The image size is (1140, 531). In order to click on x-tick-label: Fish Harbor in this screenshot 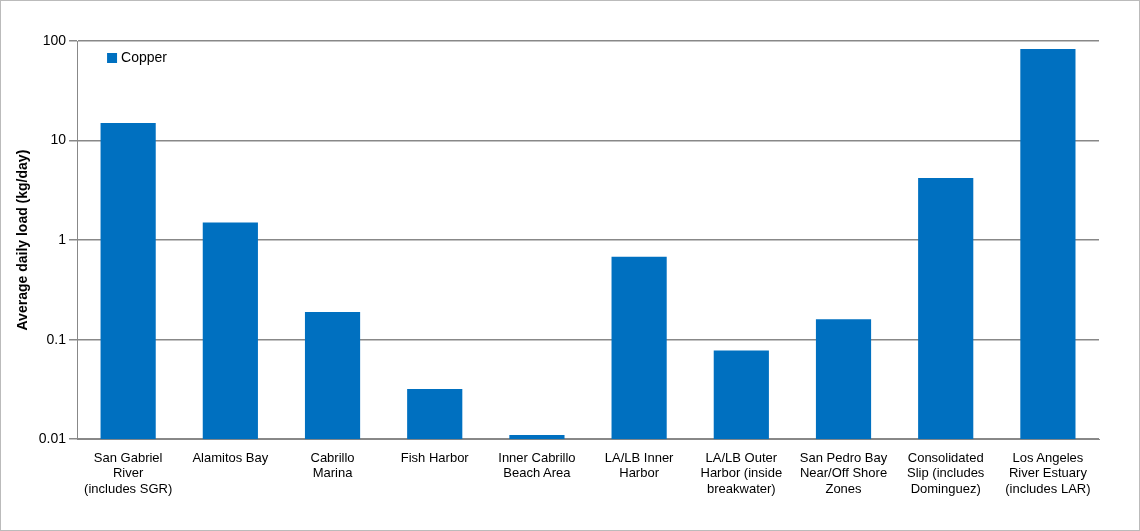, I will do `click(435, 457)`.